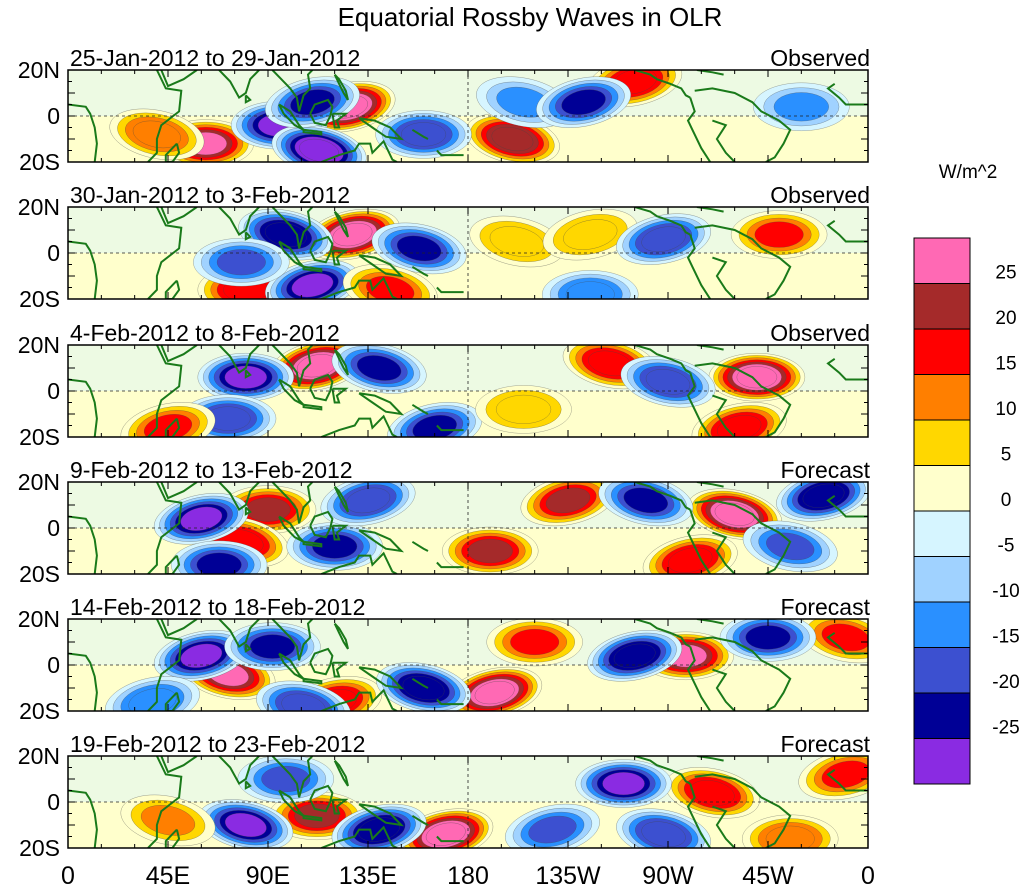 The width and height of the screenshot is (1021, 890). What do you see at coordinates (826, 607) in the screenshot?
I see `panel-status: Forecast` at bounding box center [826, 607].